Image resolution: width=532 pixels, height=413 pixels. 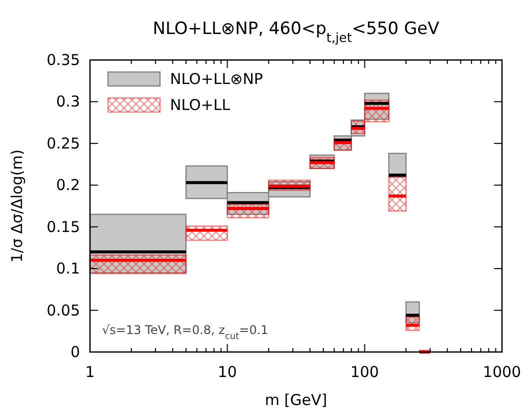 What do you see at coordinates (227, 372) in the screenshot?
I see `x-tick-label: 10` at bounding box center [227, 372].